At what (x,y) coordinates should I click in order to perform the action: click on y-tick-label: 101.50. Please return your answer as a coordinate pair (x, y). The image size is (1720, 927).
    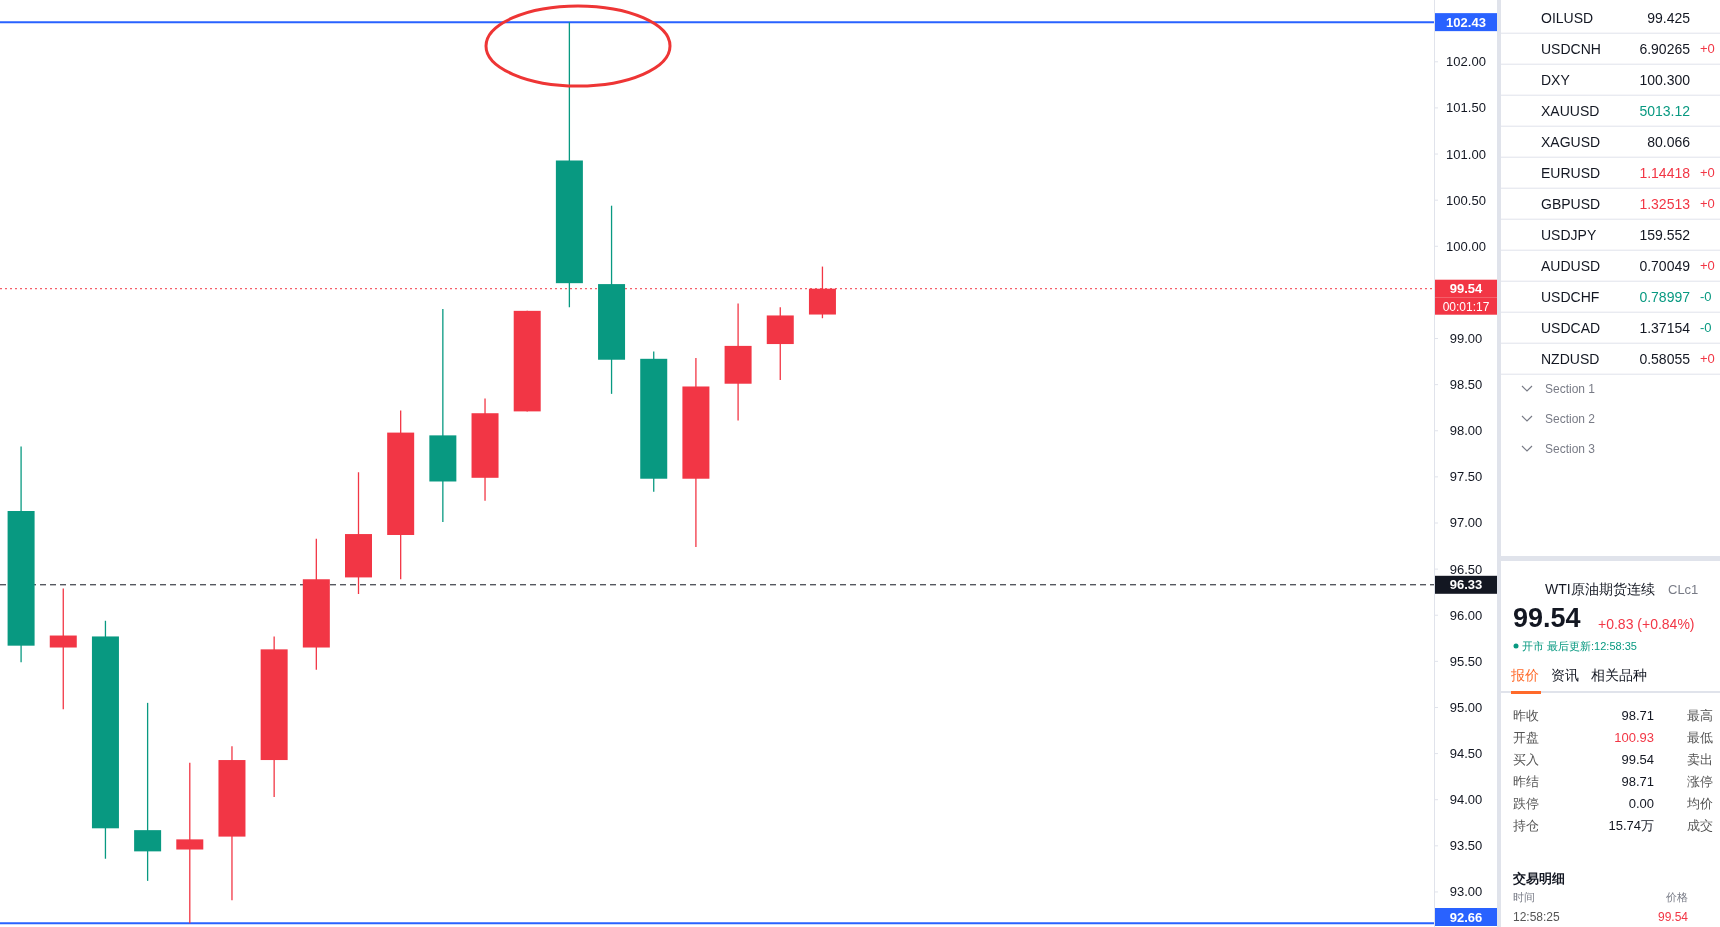
    Looking at the image, I should click on (1466, 108).